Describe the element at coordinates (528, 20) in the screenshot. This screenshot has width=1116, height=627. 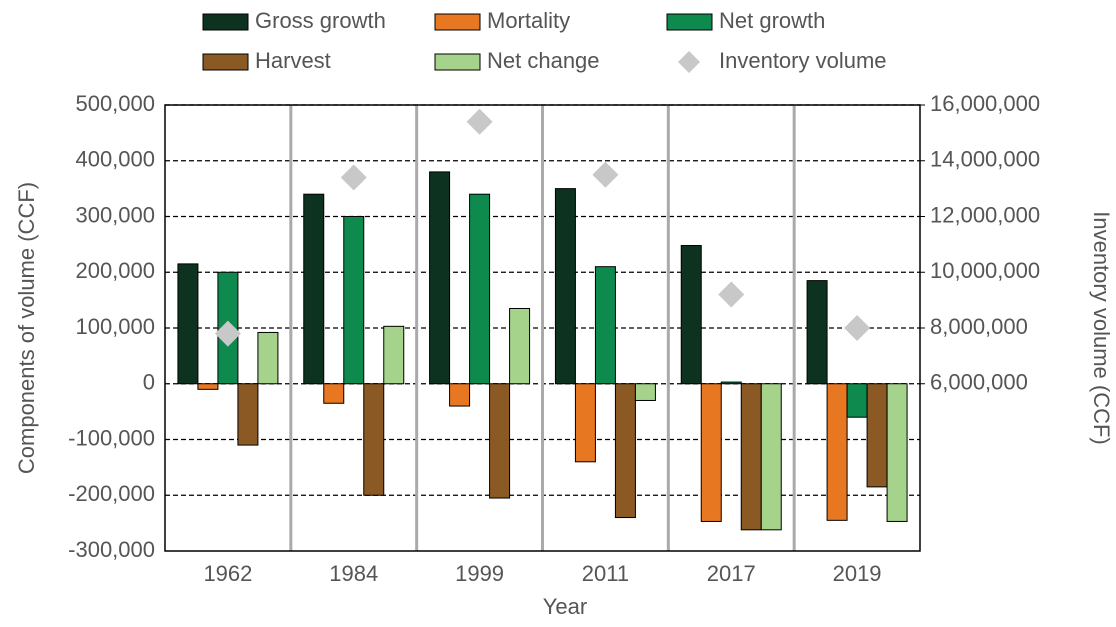
I see `legend-label: Mortality` at that location.